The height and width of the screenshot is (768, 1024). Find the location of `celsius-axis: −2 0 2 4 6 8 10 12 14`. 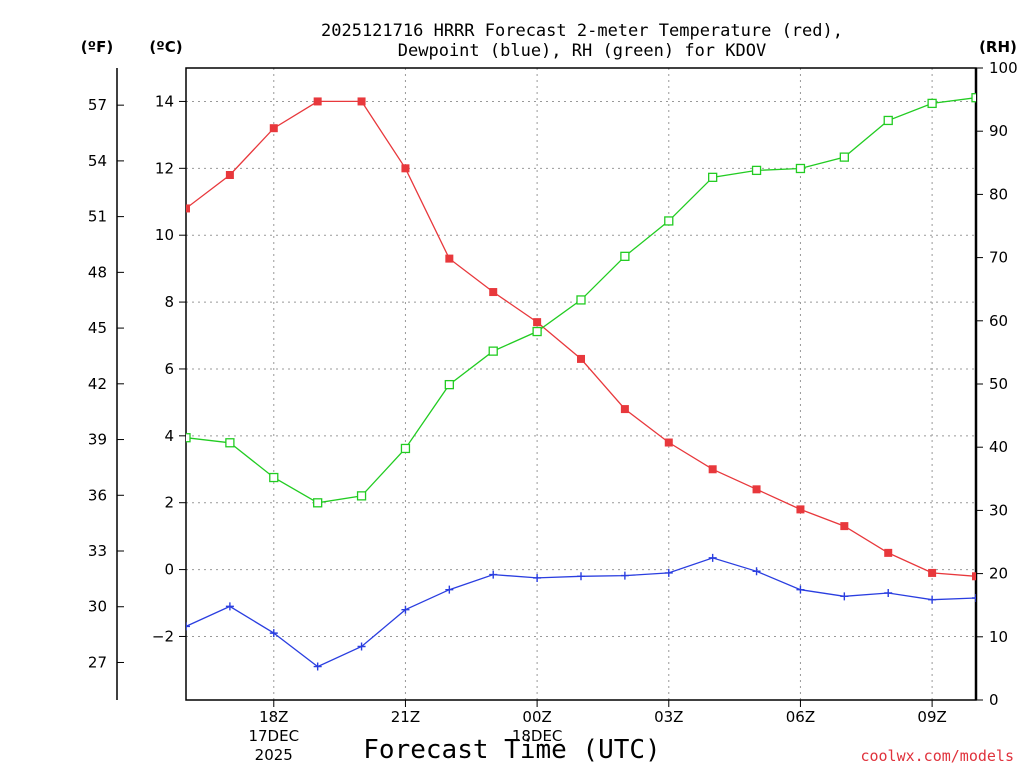

celsius-axis: −2 0 2 4 6 8 10 12 14 is located at coordinates (169, 368).